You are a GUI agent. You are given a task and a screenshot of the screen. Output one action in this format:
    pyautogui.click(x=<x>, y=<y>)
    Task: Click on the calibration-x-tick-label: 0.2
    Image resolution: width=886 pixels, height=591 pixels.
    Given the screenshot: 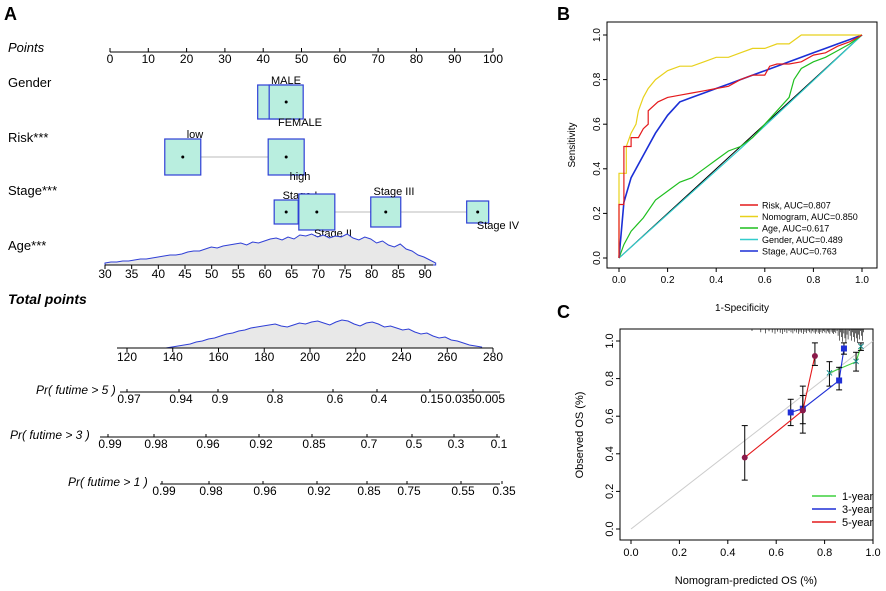 What is the action you would take?
    pyautogui.click(x=679, y=553)
    